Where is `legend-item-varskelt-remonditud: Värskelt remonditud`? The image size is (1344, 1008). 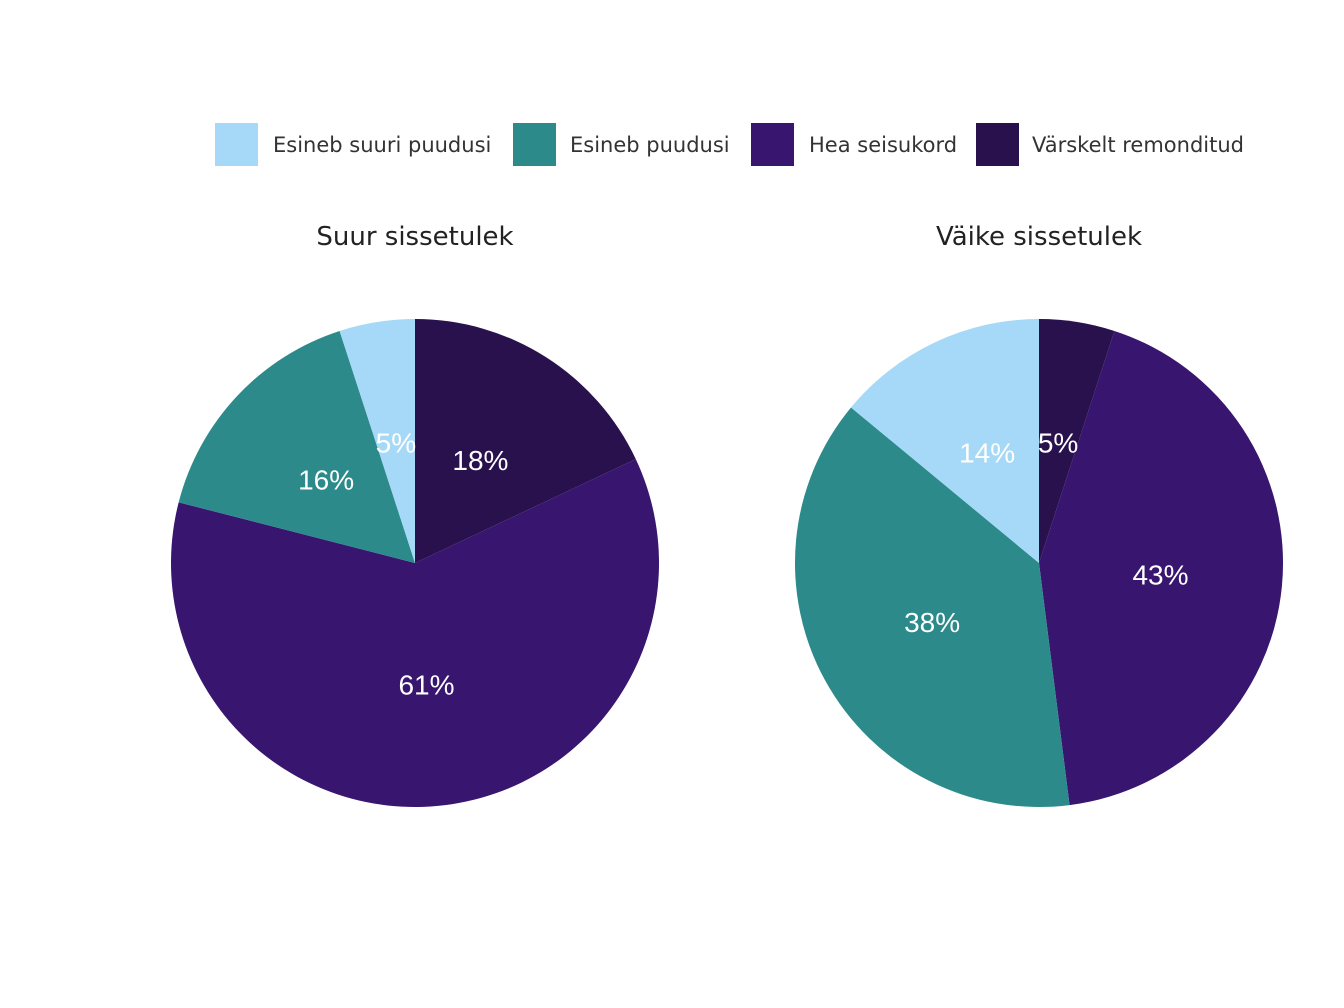
legend-item-varskelt-remonditud: Värskelt remonditud is located at coordinates (1110, 144).